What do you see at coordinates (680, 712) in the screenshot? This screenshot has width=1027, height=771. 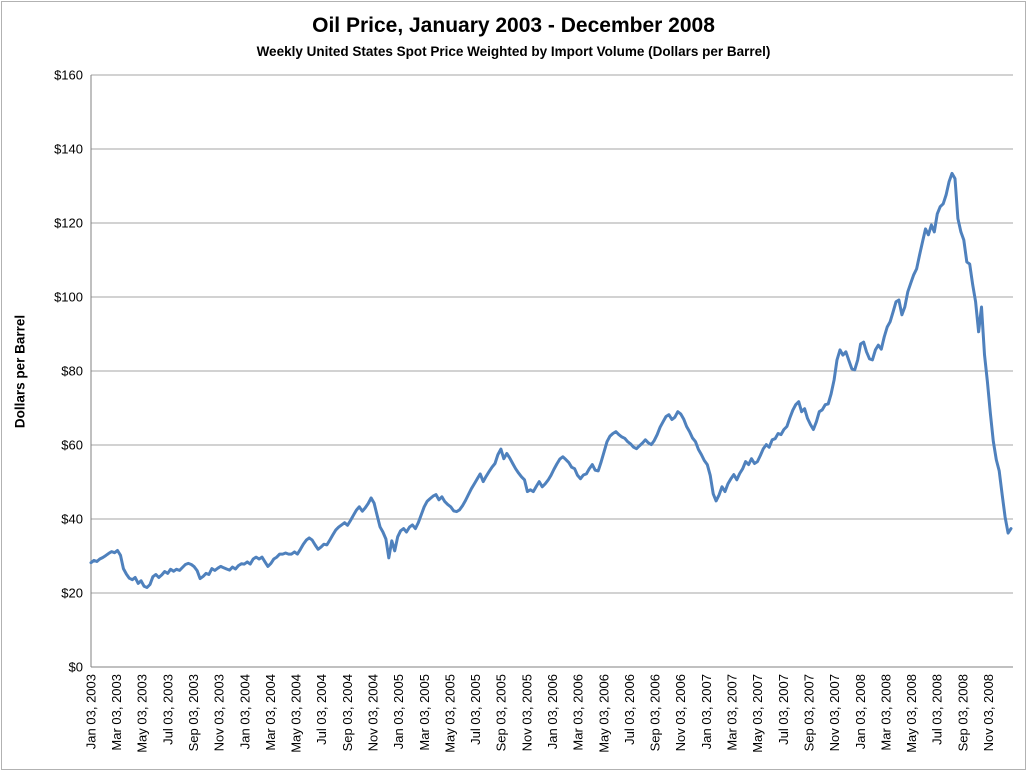 I see `x-axis-tick-label: Nov 03, 2006` at bounding box center [680, 712].